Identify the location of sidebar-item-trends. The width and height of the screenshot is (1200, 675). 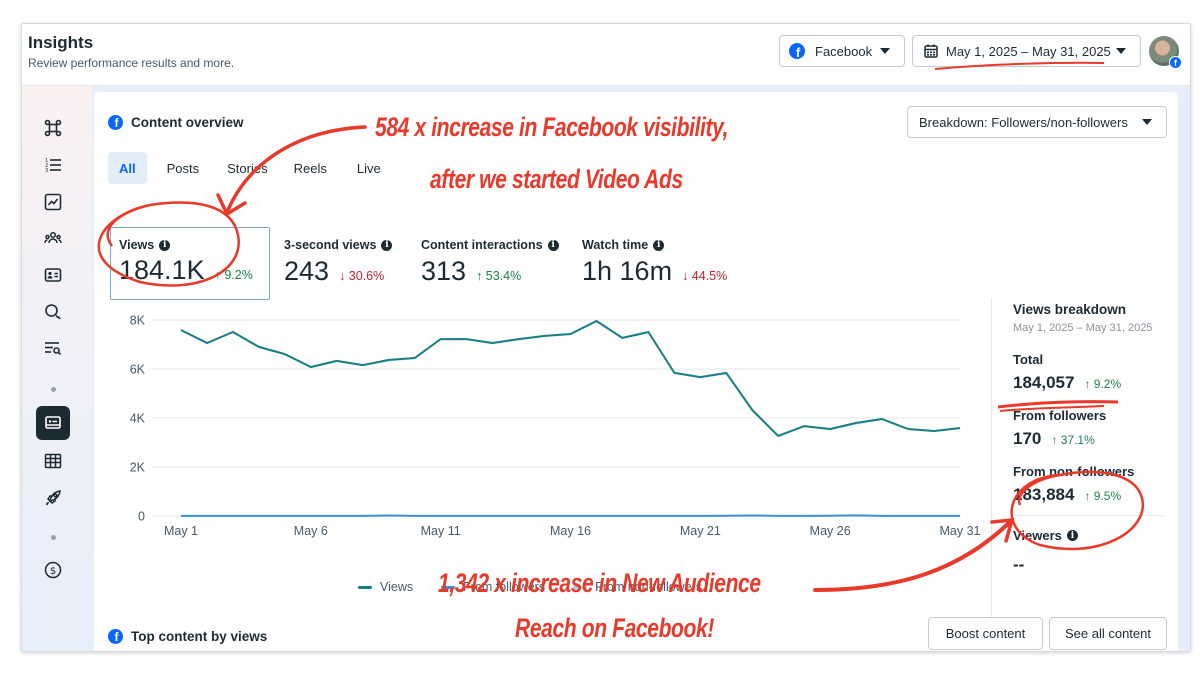
(53, 202).